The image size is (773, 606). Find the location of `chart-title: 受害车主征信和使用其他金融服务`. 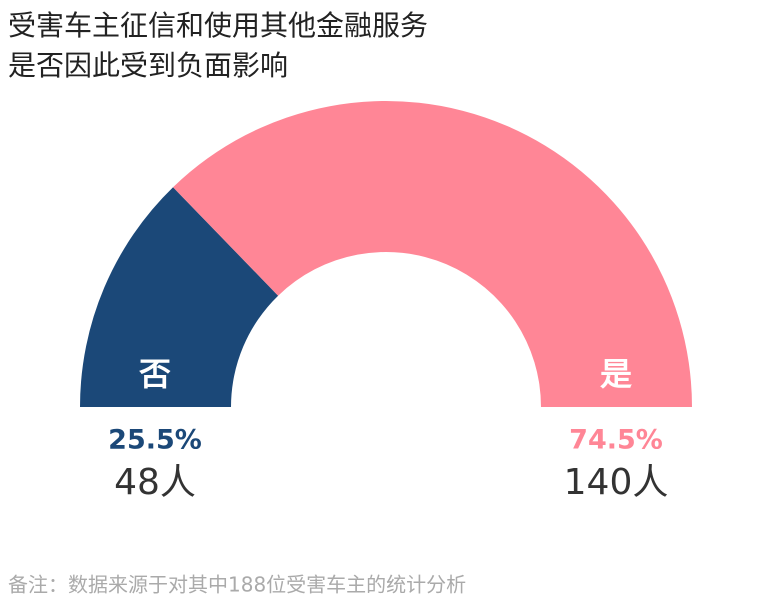

chart-title: 受害车主征信和使用其他金融服务 is located at coordinates (218, 25).